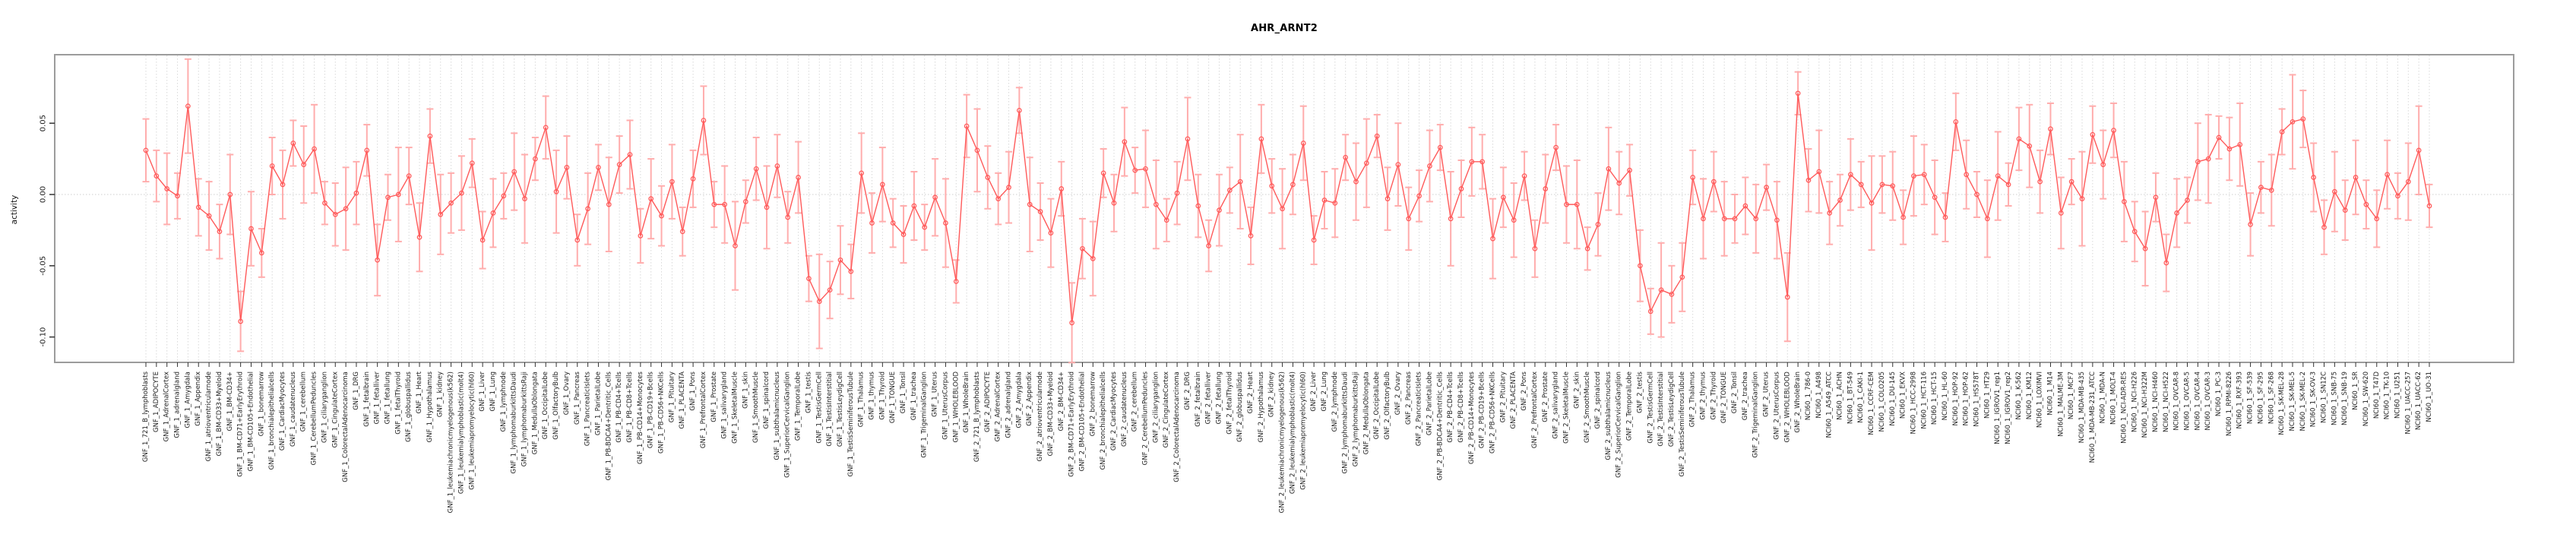 The height and width of the screenshot is (547, 2576). Describe the element at coordinates (167, 406) in the screenshot. I see `x-tick-label: GNF_1_AdrenalCortex` at that location.